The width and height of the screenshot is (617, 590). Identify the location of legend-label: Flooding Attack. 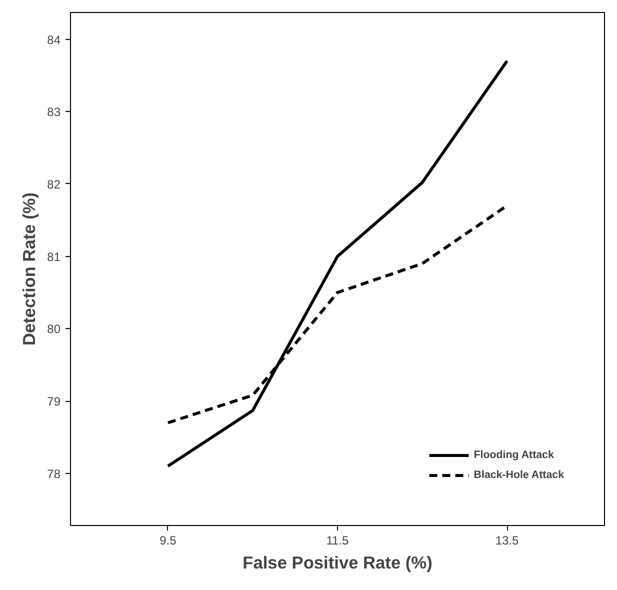
(514, 455).